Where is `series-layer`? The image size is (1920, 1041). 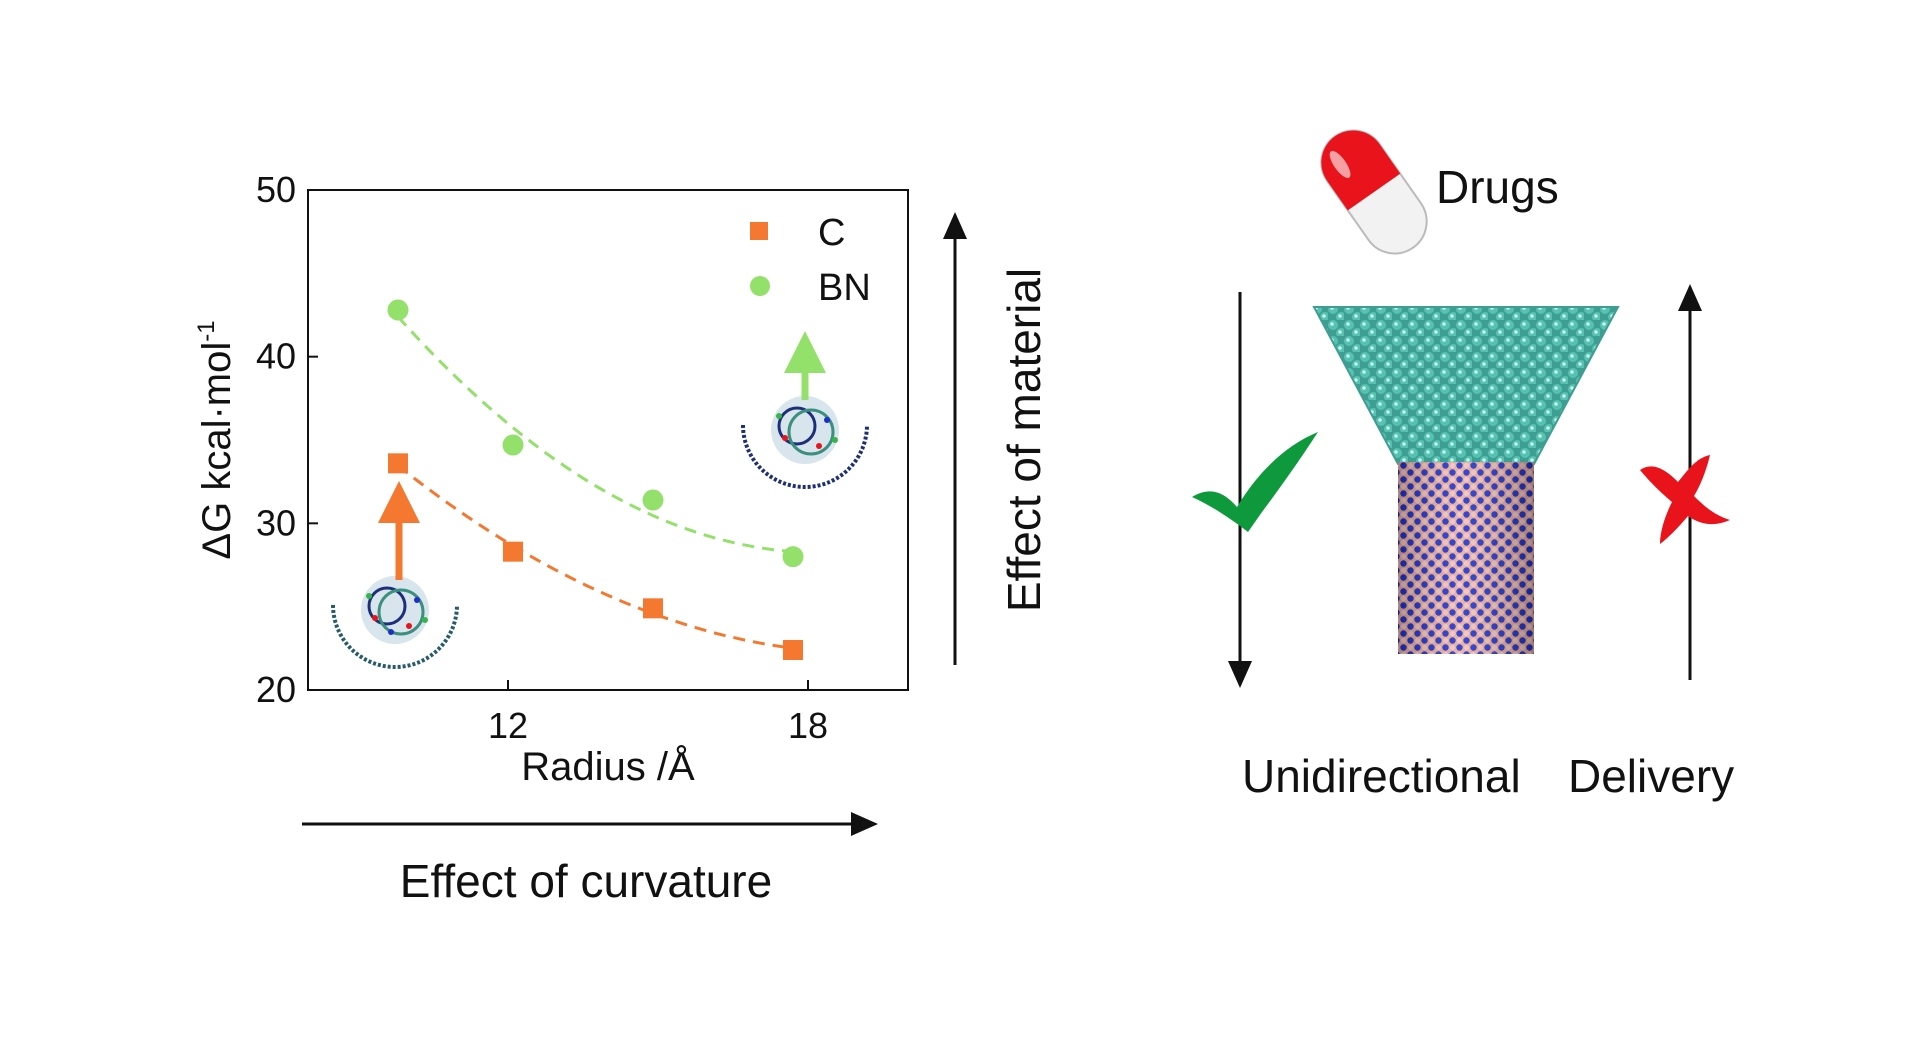
series-layer is located at coordinates (595, 479).